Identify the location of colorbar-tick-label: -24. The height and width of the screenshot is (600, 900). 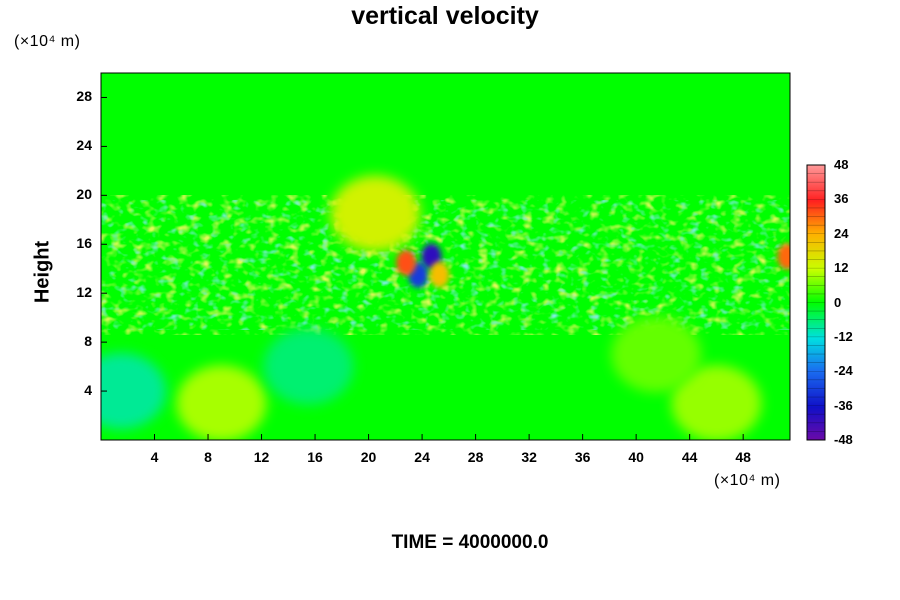
(843, 371).